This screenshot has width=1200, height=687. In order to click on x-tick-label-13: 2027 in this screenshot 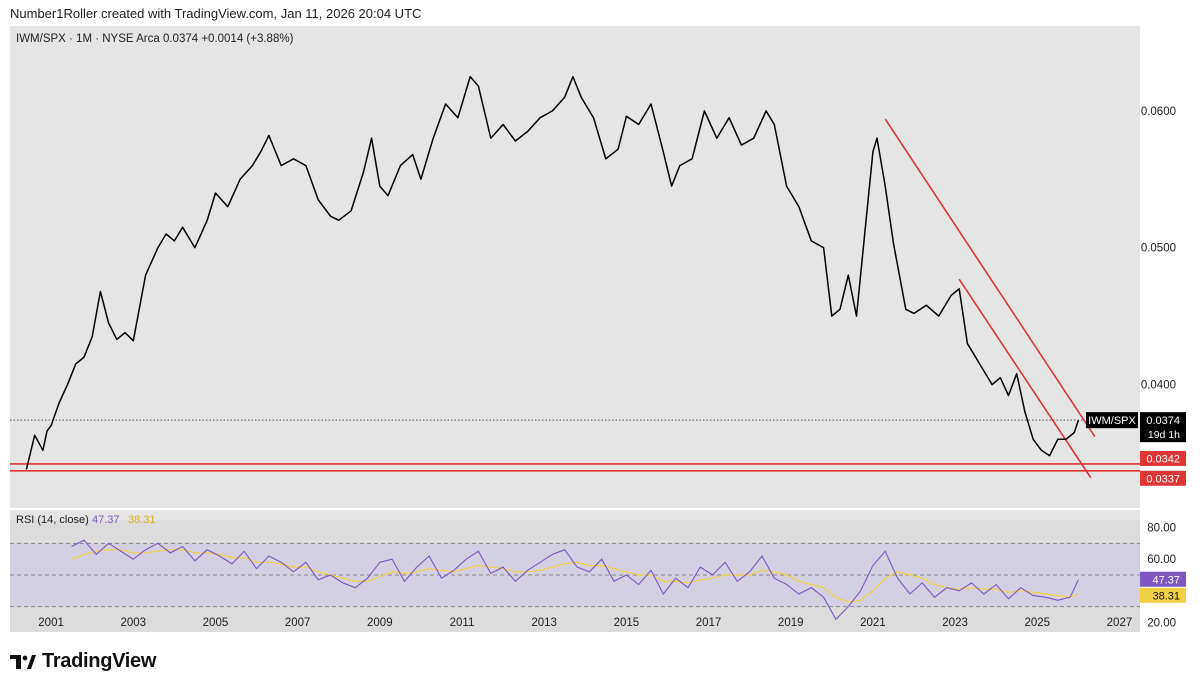, I will do `click(1120, 623)`.